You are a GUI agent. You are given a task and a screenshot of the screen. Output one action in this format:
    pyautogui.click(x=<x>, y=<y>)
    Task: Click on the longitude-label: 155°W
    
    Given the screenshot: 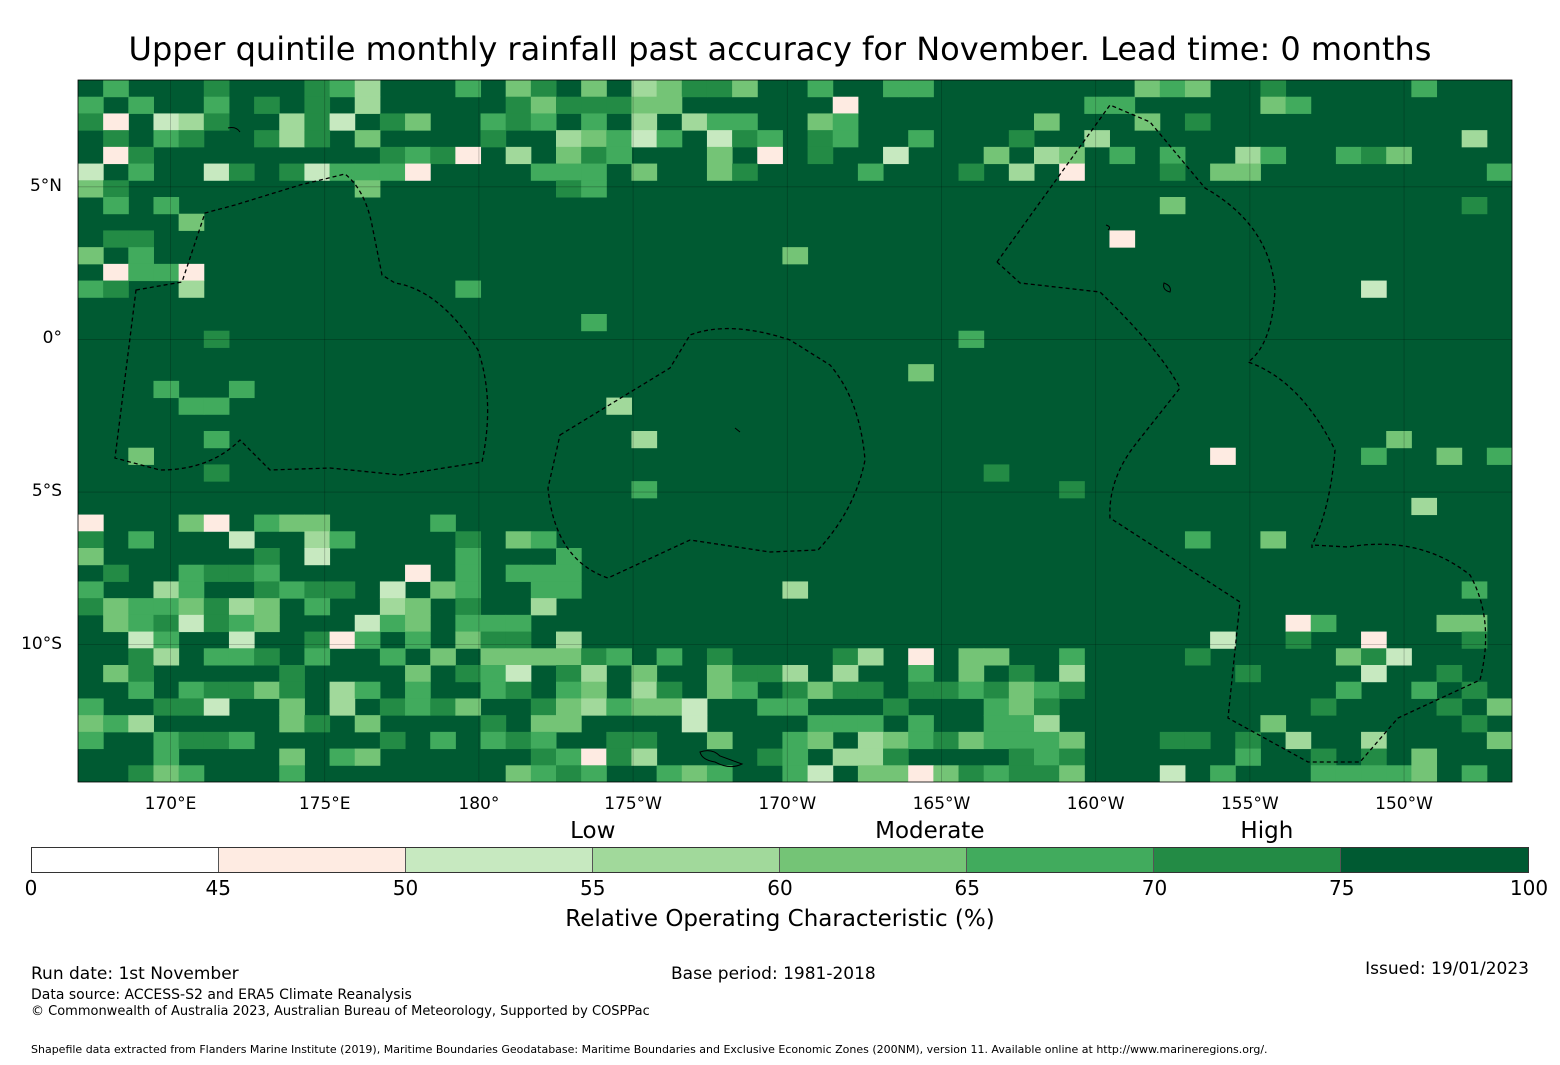 What is the action you would take?
    pyautogui.click(x=1249, y=804)
    